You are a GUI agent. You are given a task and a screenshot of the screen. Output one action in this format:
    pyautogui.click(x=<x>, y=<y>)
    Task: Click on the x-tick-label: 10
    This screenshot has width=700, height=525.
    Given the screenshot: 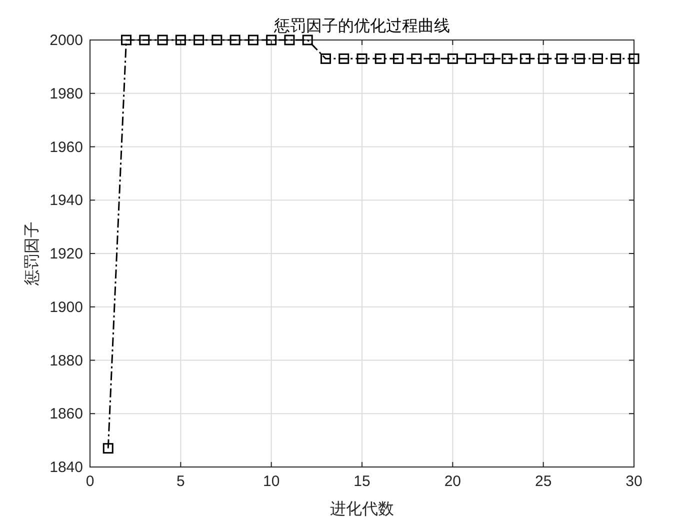 What is the action you would take?
    pyautogui.click(x=271, y=481)
    